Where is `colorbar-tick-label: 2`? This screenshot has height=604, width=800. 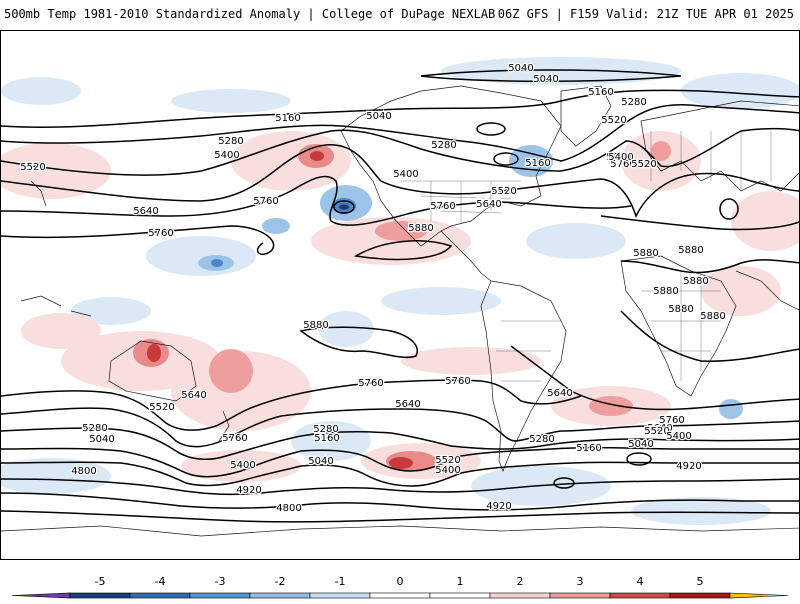
colorbar-tick-label: 2 is located at coordinates (520, 581).